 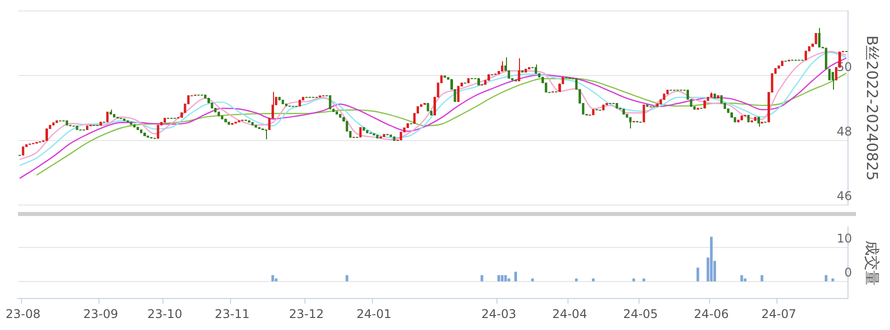 What do you see at coordinates (570, 313) in the screenshot?
I see `x-tick-label: 24-04` at bounding box center [570, 313].